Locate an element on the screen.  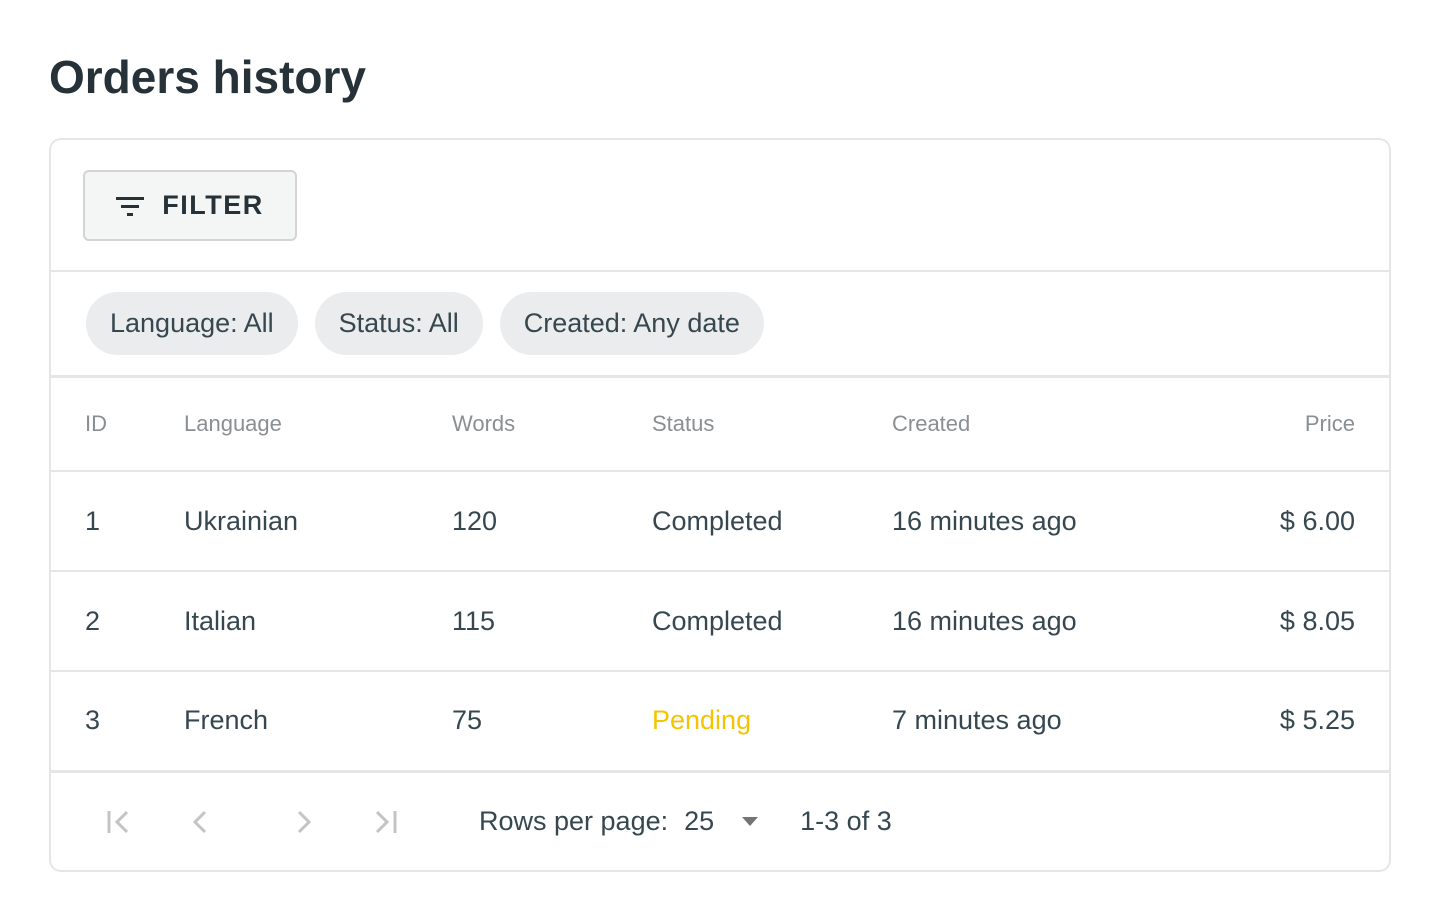
pagination: Rows per page: 25 1-3 of 3 is located at coordinates (720, 822).